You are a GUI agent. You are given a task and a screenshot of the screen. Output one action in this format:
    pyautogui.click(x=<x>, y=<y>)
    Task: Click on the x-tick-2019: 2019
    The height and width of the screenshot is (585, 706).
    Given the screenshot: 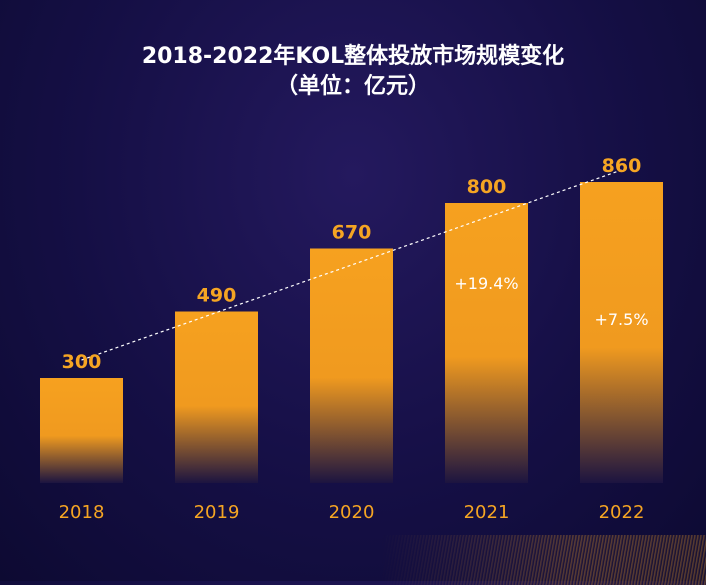 What is the action you would take?
    pyautogui.click(x=217, y=512)
    